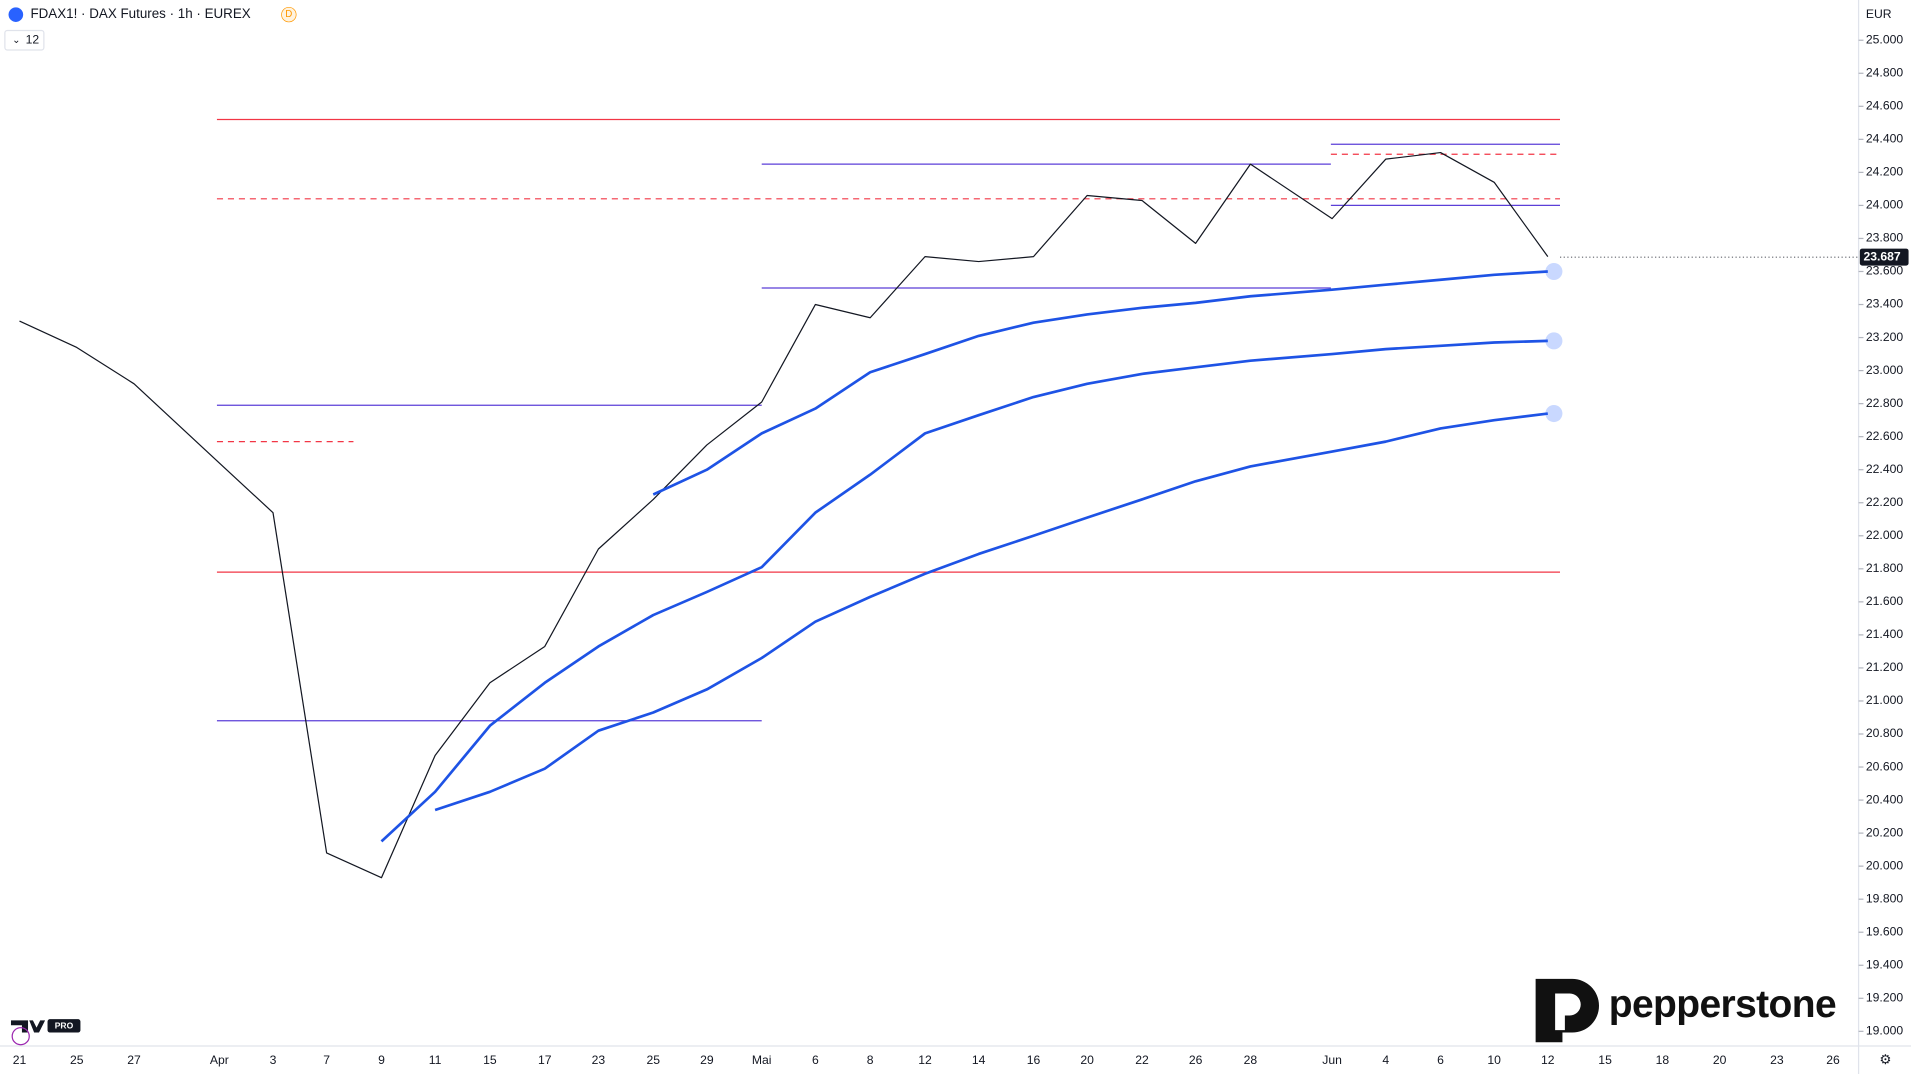 This screenshot has width=1911, height=1074. I want to click on tv-logo: PRO, so click(45, 1026).